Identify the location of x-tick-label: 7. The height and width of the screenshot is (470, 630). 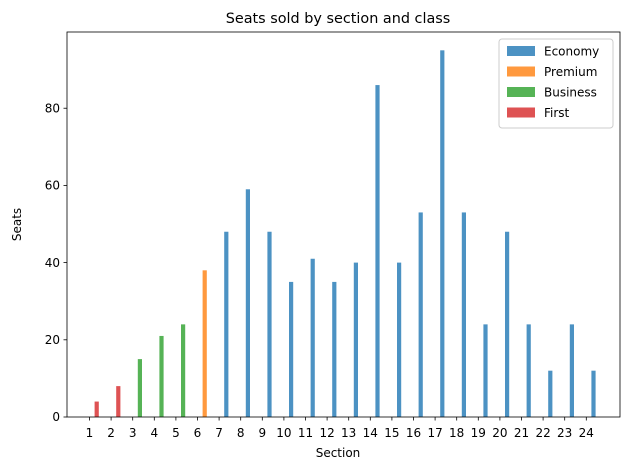
(219, 433).